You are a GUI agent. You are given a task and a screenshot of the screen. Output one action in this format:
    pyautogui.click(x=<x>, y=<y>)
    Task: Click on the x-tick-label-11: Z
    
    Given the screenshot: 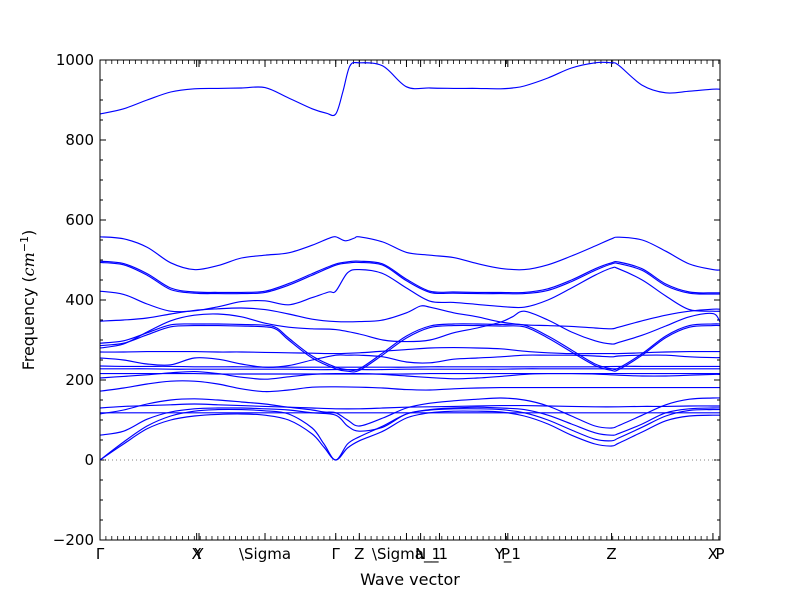 What is the action you would take?
    pyautogui.click(x=611, y=554)
    